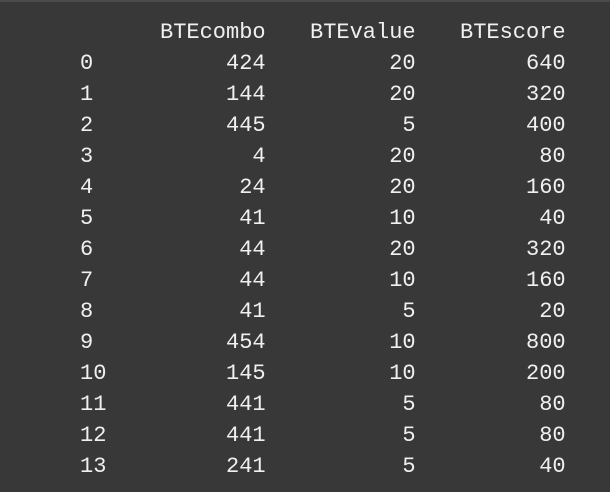 This screenshot has height=492, width=610. What do you see at coordinates (363, 32) in the screenshot?
I see `column-header-btevalue: BTEvalue` at bounding box center [363, 32].